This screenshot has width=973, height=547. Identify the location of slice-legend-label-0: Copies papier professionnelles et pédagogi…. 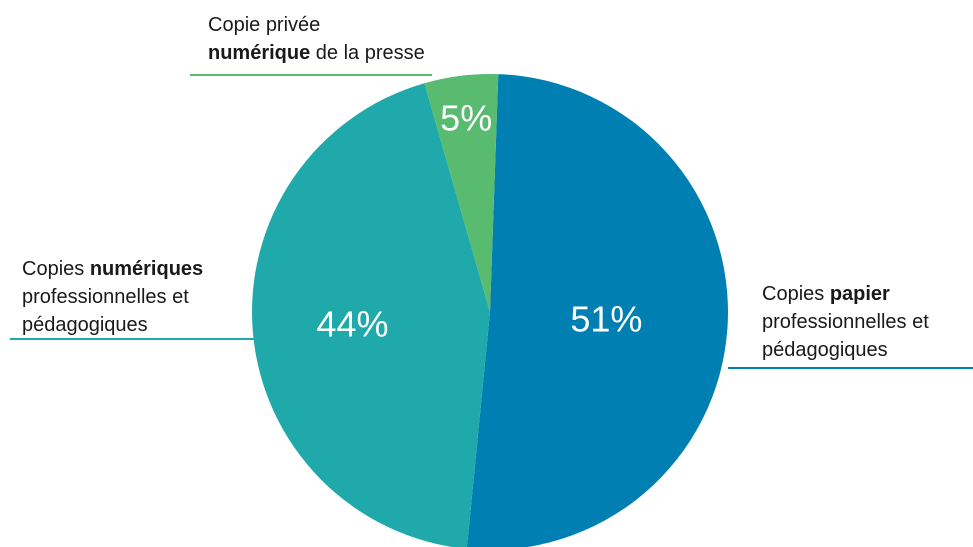
(845, 322).